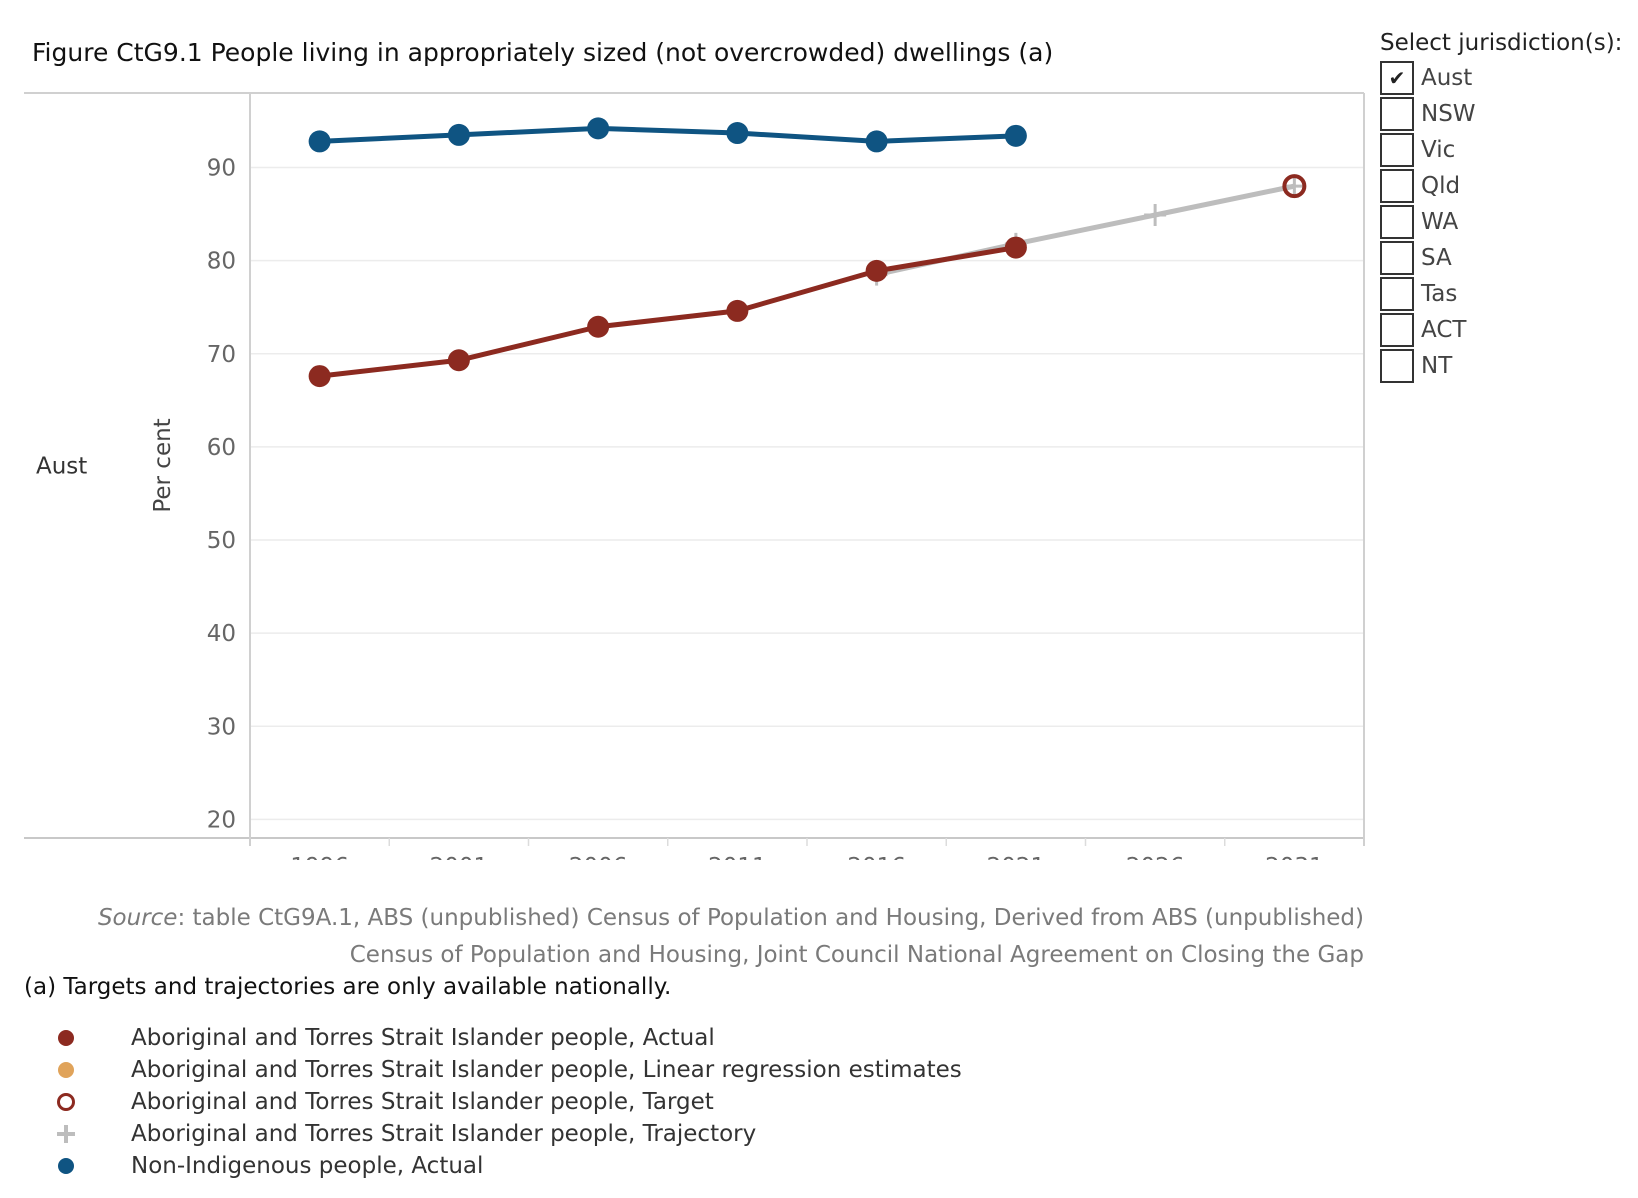 This screenshot has width=1638, height=1198. Describe the element at coordinates (1016, 857) in the screenshot. I see `x-tick-label: 2021` at that location.